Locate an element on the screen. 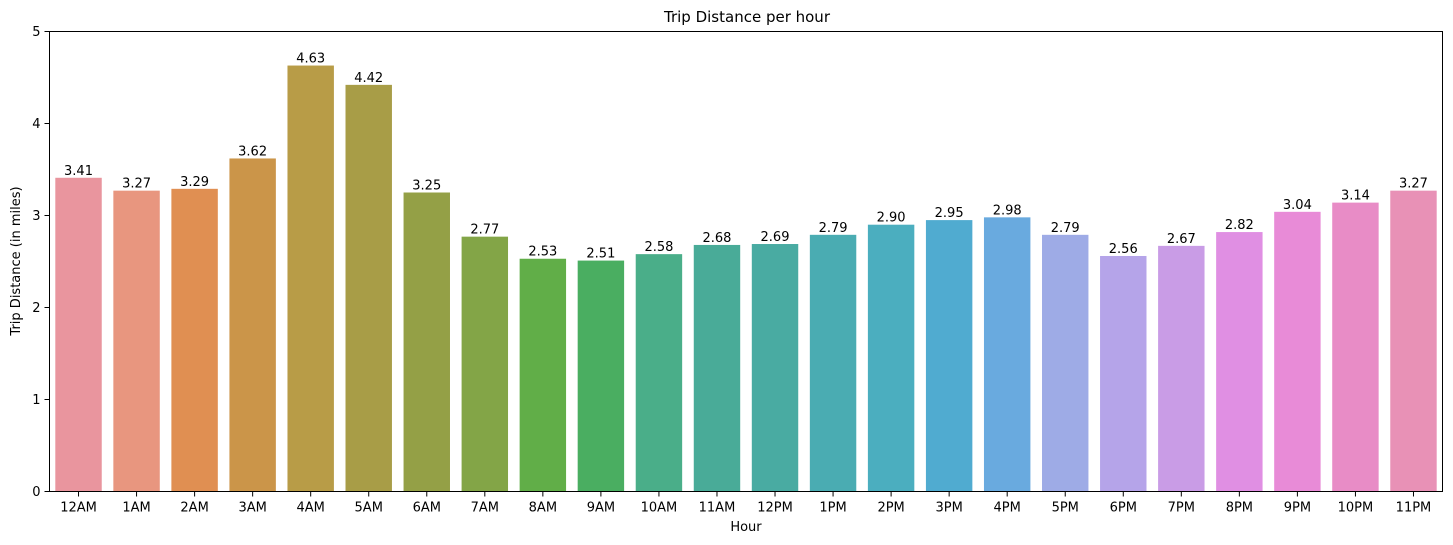 This screenshot has height=545, width=1453. y-axis-title: Trip Distance (in miles) is located at coordinates (16, 261).